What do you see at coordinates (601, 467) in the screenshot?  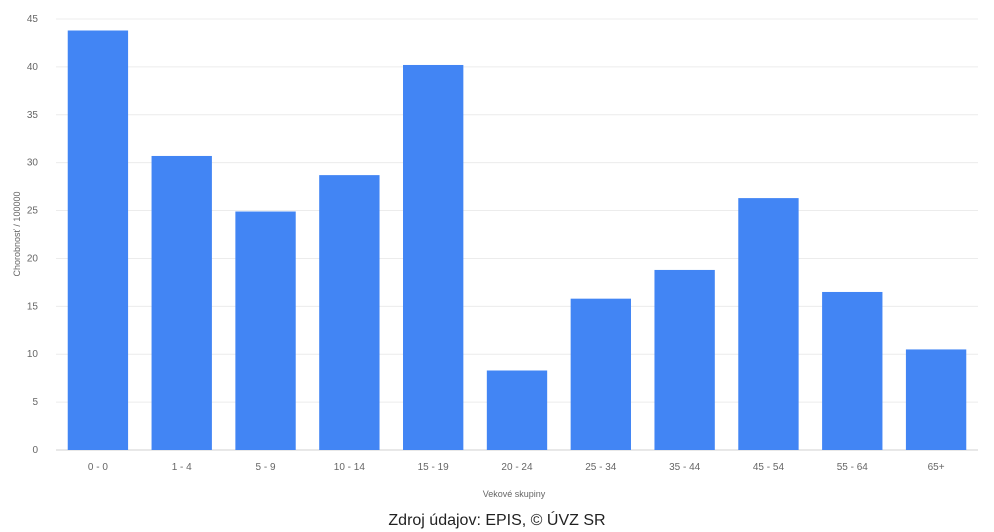 I see `x-tick-label: 25 - 34` at bounding box center [601, 467].